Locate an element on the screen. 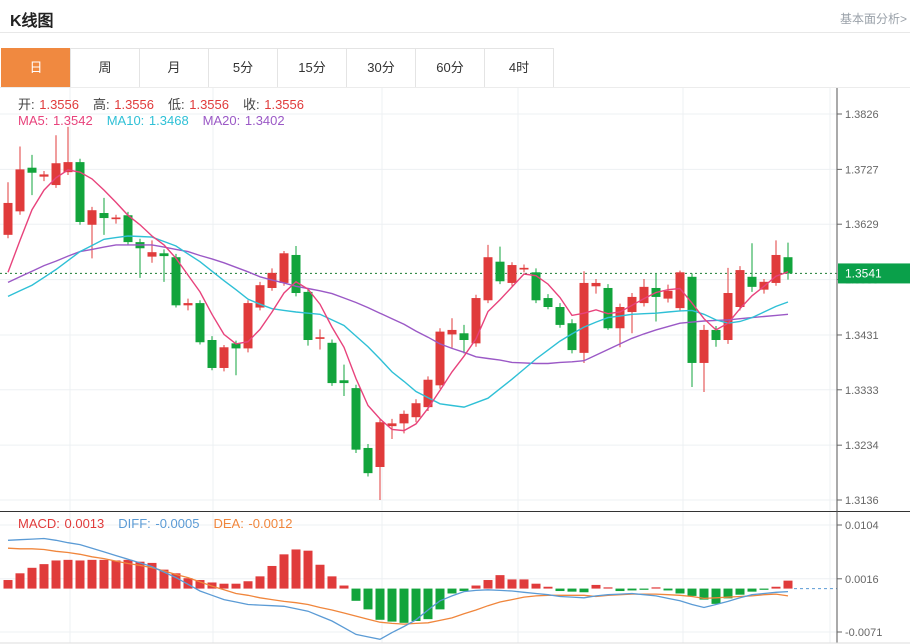 Image resolution: width=910 pixels, height=644 pixels. legend-item: MACD: 0.0013 is located at coordinates (61, 523).